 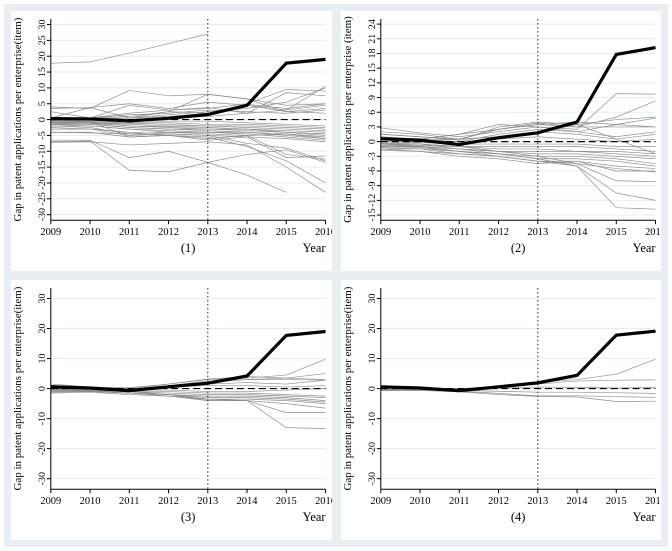 What do you see at coordinates (372, 97) in the screenshot?
I see `y-tick-label: 9` at bounding box center [372, 97].